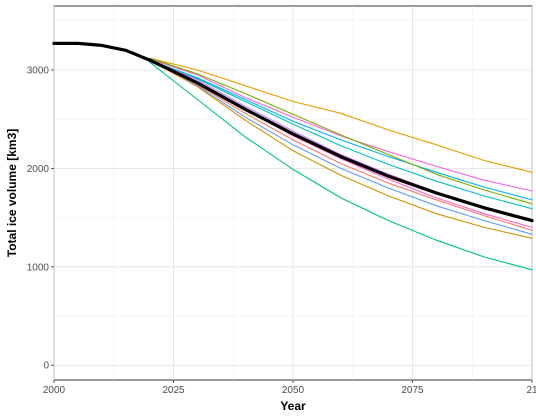  I want to click on y-axis-title: Total ice volume [km3], so click(12, 193).